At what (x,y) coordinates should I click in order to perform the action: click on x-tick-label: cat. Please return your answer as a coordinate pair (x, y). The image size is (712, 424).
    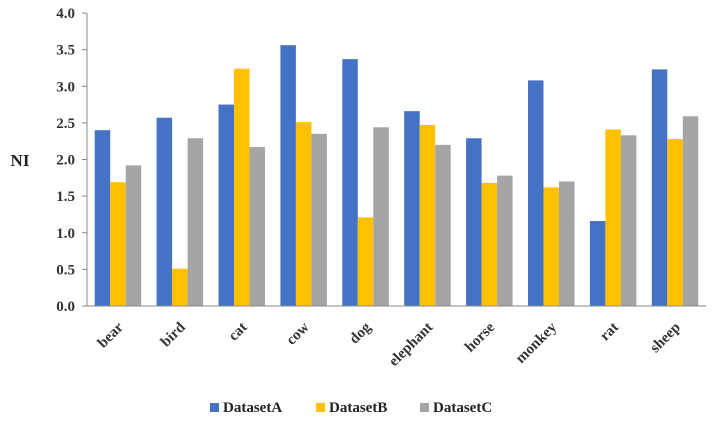
    Looking at the image, I should click on (238, 332).